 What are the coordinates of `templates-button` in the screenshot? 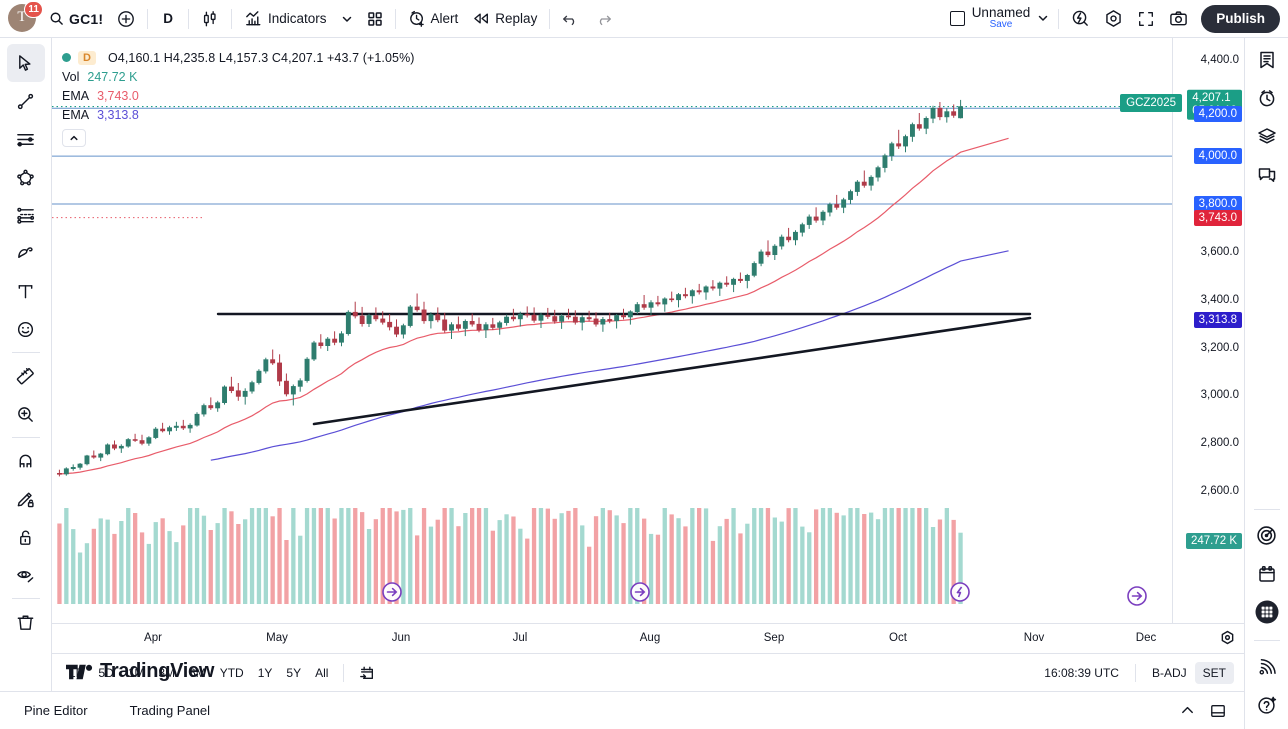 It's located at (375, 19).